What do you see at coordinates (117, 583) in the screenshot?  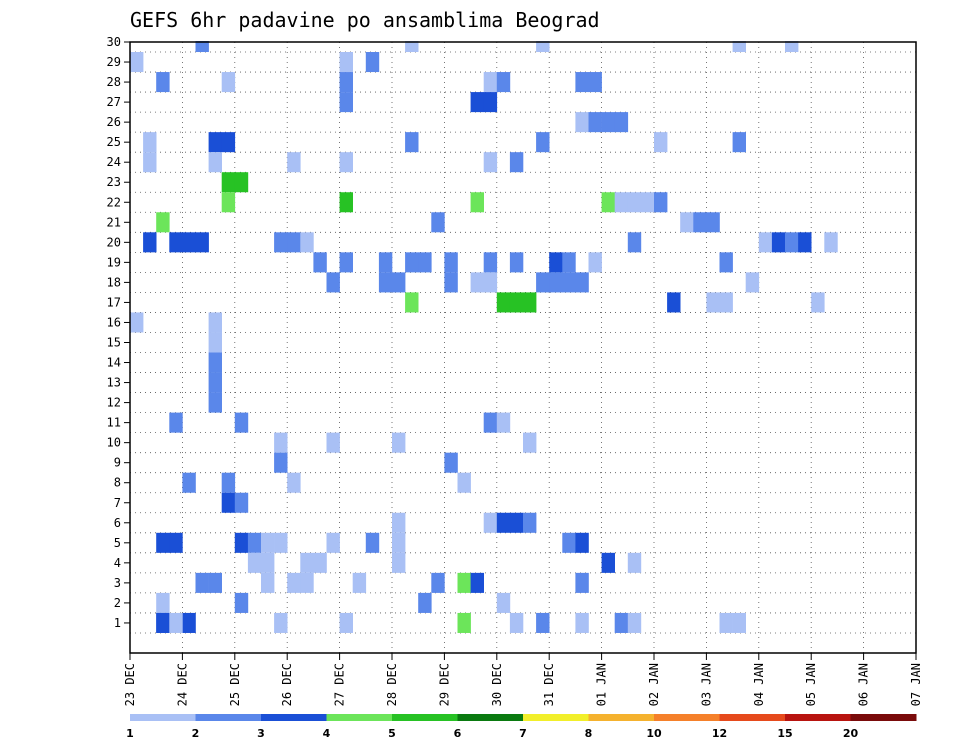 I see `y-tick-label: 3` at bounding box center [117, 583].